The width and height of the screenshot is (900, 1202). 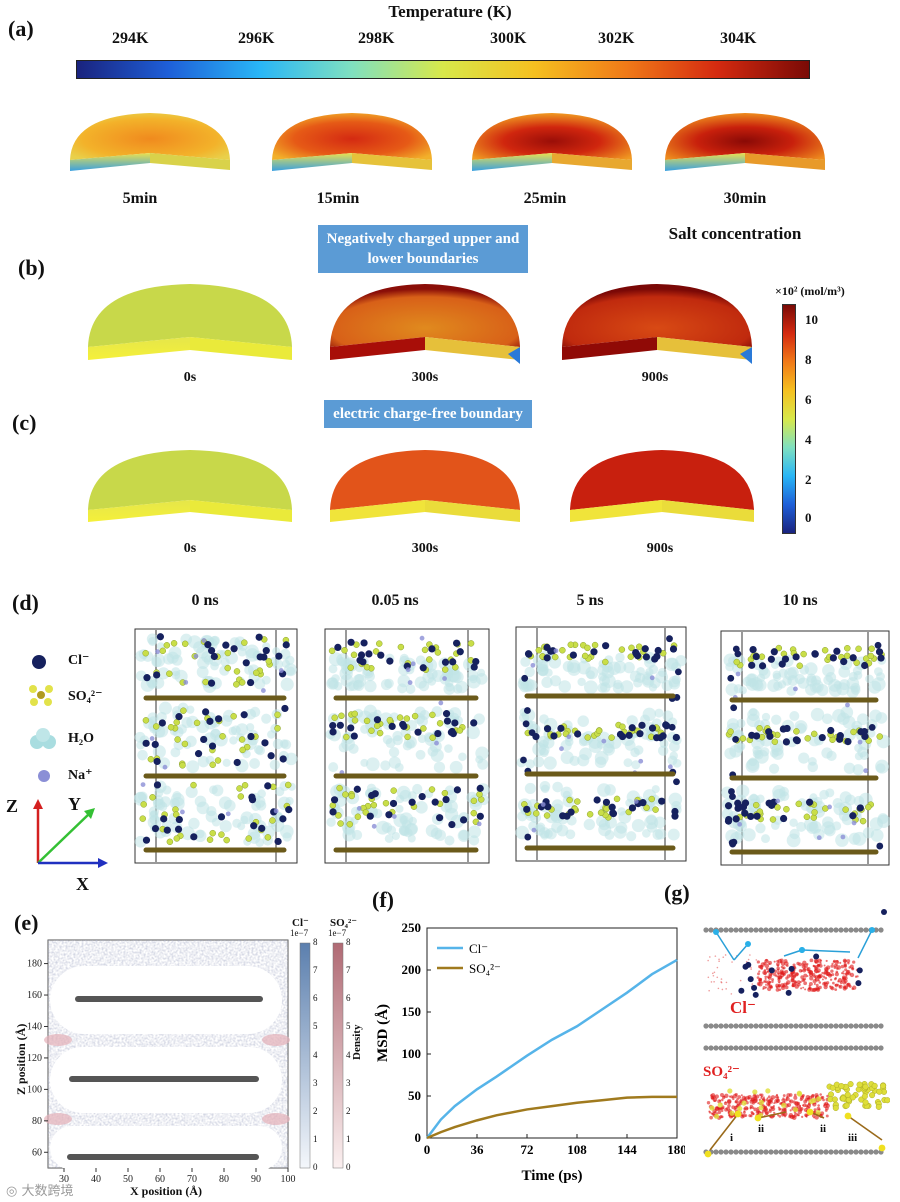 I want to click on cbar-tick: 0, so click(x=315, y=1167).